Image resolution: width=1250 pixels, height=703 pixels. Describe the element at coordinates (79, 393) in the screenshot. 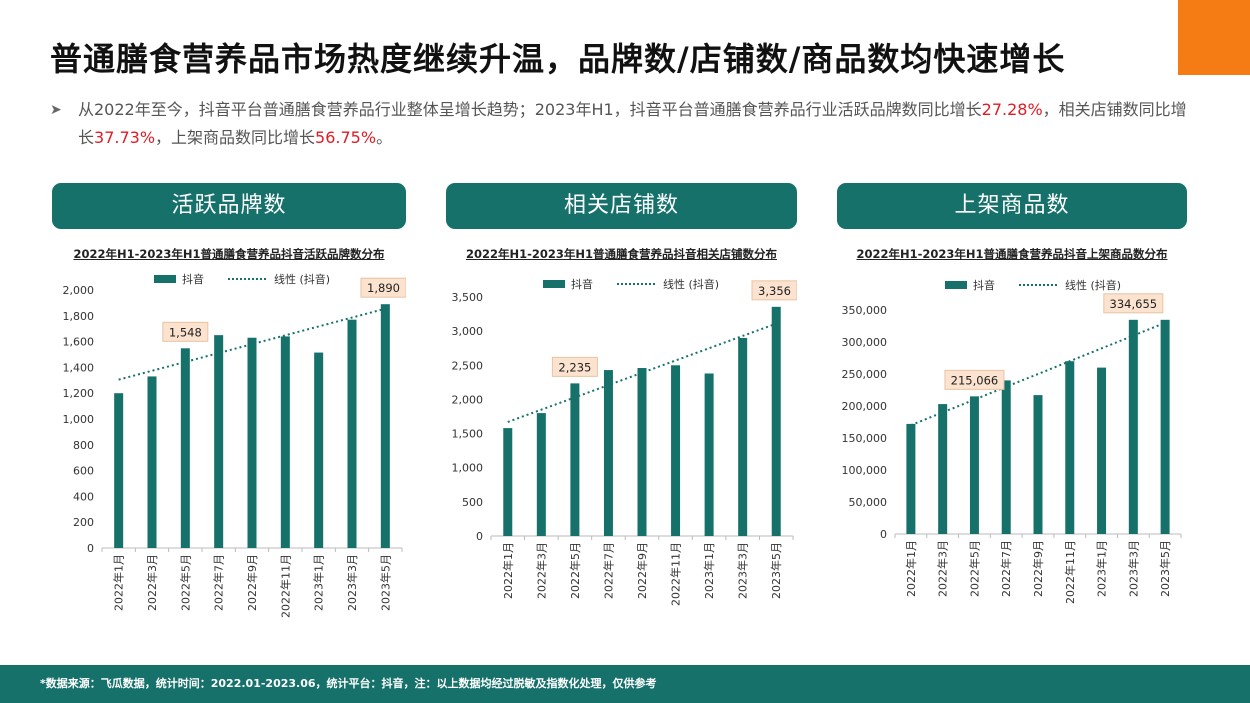

I see `y-tick-label: 1,200` at that location.